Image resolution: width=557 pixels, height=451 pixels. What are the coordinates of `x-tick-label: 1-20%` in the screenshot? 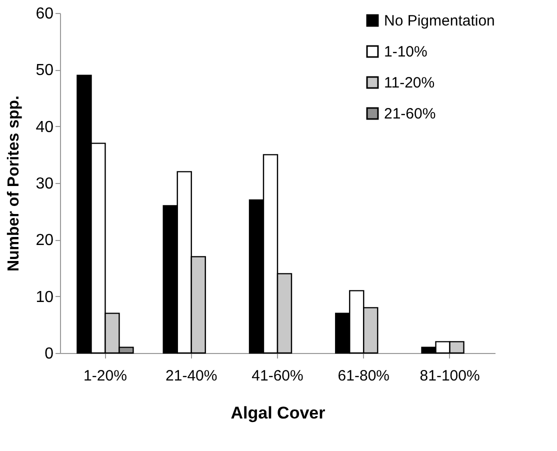 It's located at (105, 376).